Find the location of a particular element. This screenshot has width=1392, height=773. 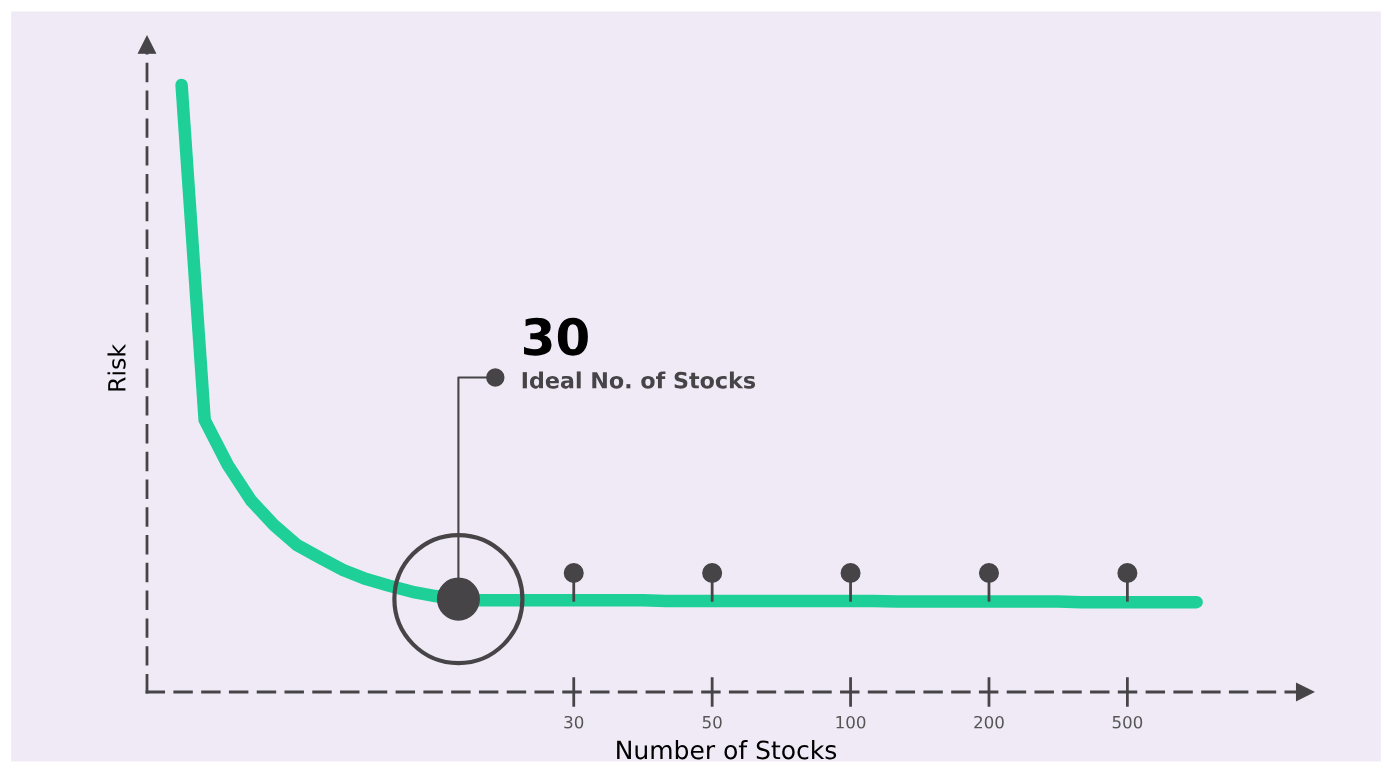

annotation: Ideal No. of Stocks is located at coordinates (639, 380).